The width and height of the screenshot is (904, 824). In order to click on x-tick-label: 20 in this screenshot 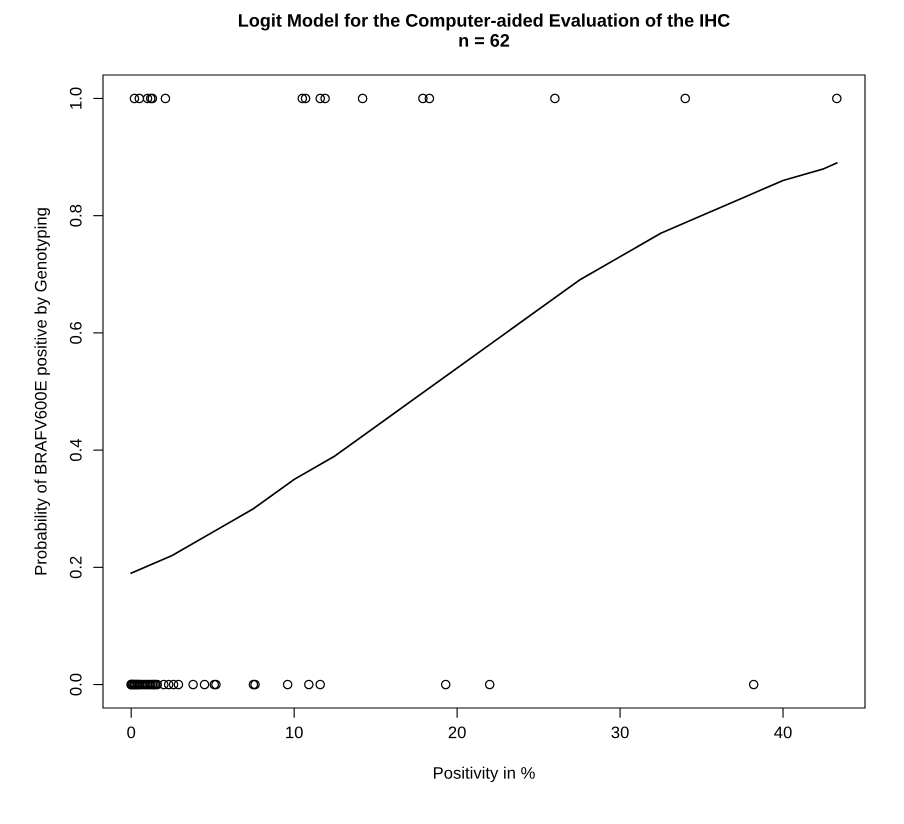, I will do `click(457, 732)`.